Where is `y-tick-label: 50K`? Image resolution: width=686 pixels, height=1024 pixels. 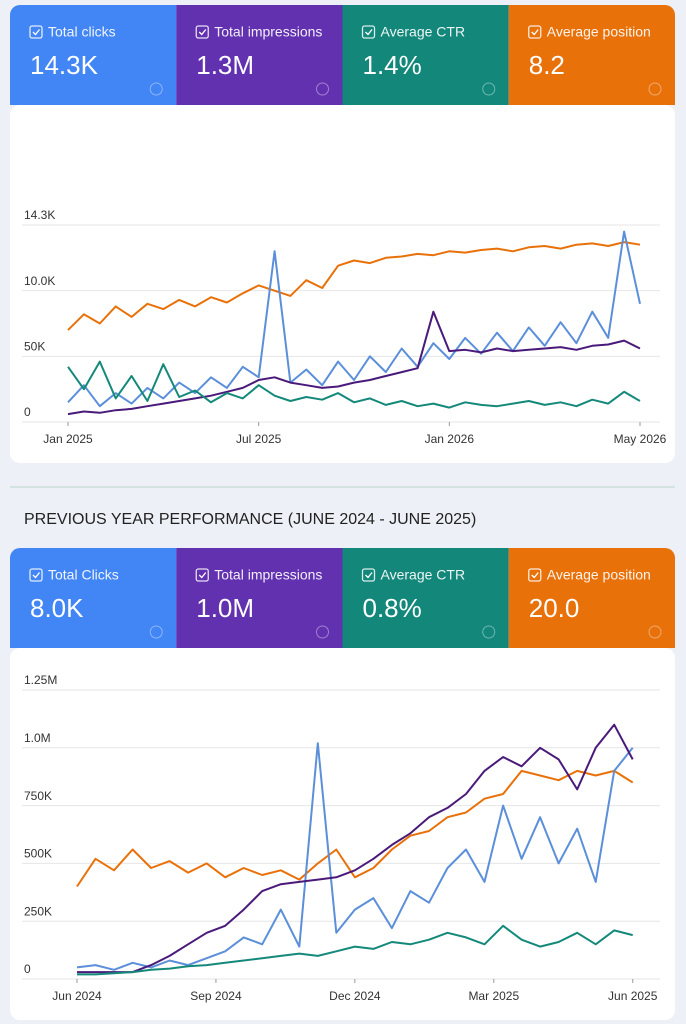 y-tick-label: 50K is located at coordinates (34, 347).